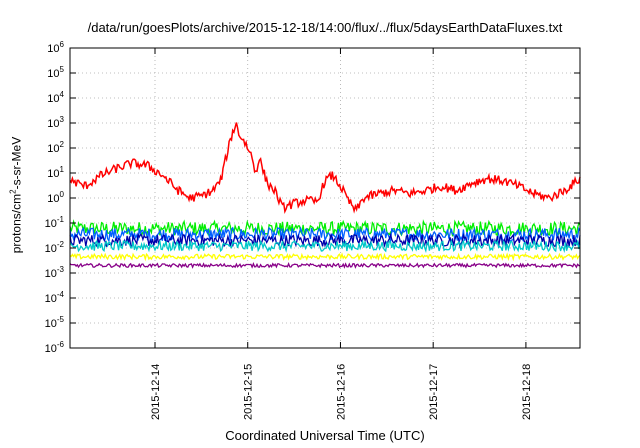  Describe the element at coordinates (55, 72) in the screenshot. I see `y-tick-label: 10⁵` at that location.